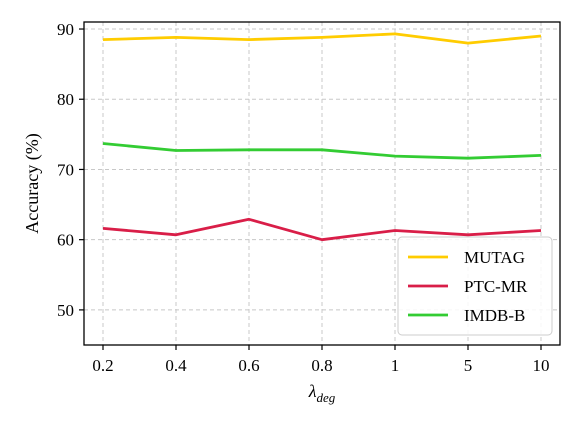 This screenshot has height=436, width=581. I want to click on x-axis-label: λdeg, so click(322, 393).